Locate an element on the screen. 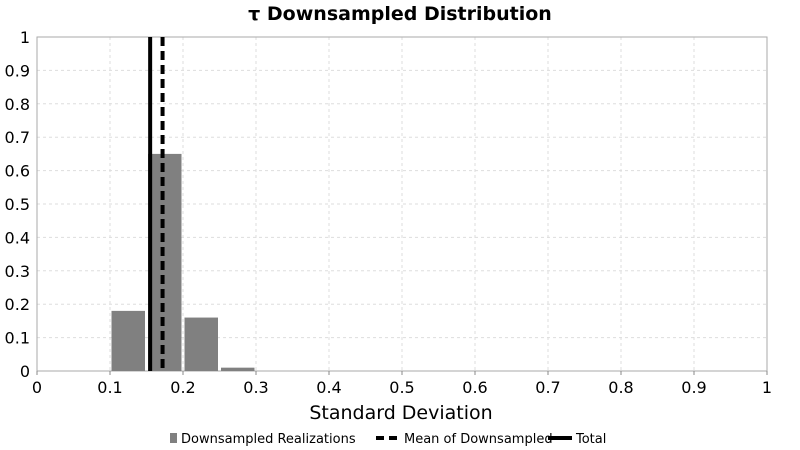 This screenshot has width=800, height=450. y-tick-label: 0.9 is located at coordinates (17, 70).